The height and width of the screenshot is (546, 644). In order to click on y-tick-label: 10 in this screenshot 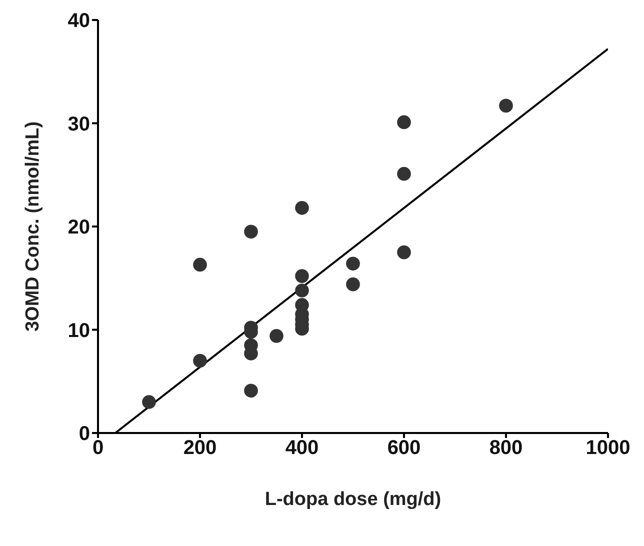, I will do `click(79, 331)`.